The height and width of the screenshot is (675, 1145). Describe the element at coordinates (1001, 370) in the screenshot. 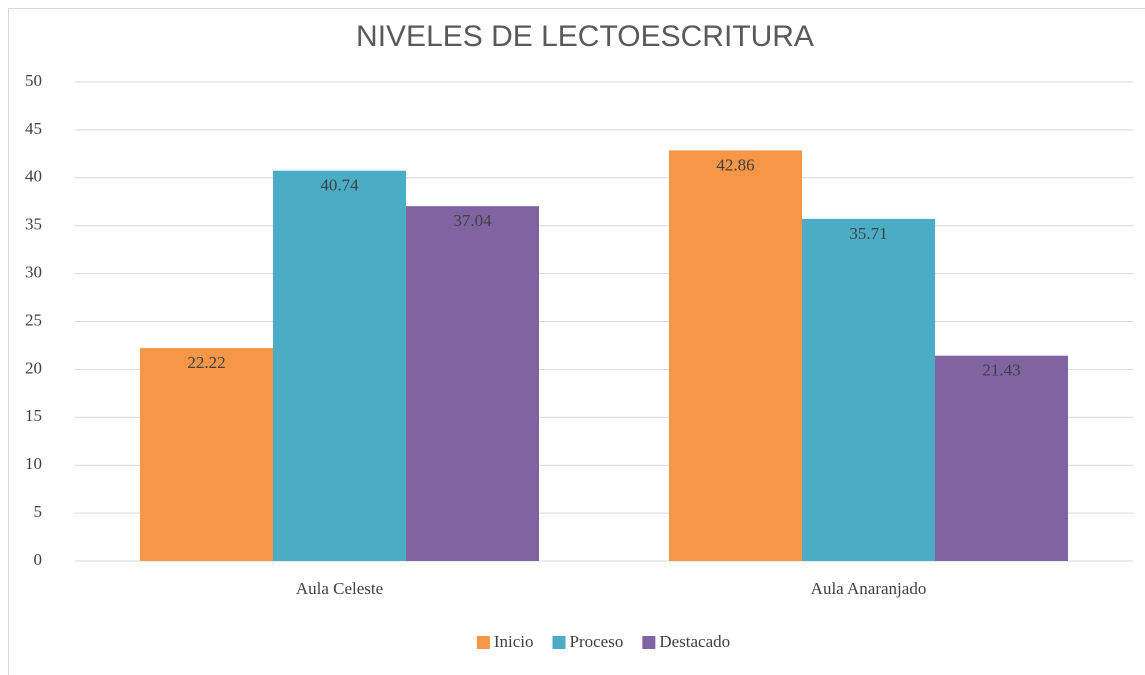

I see `data-label: 21.43` at that location.